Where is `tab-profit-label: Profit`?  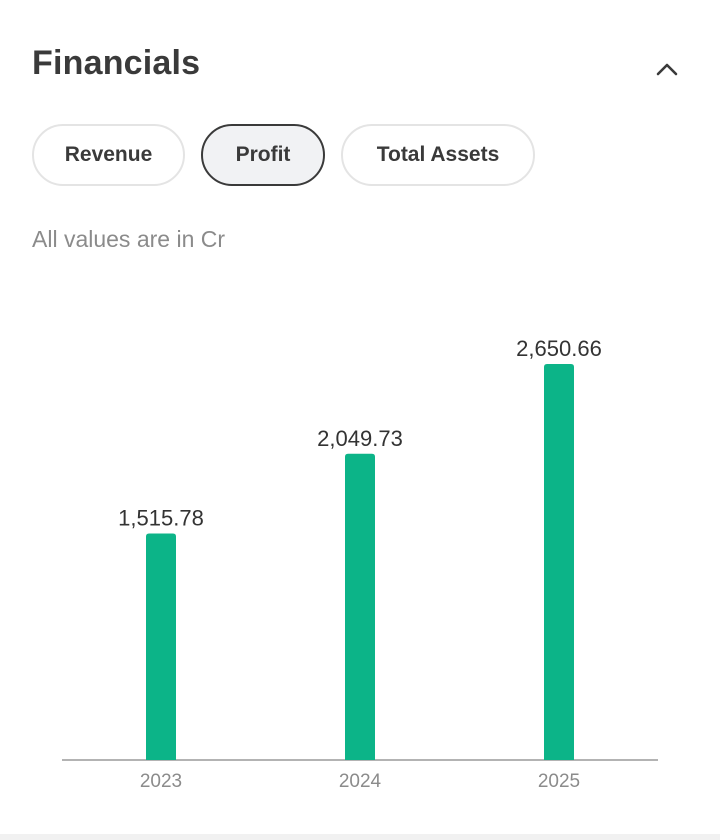 tab-profit-label: Profit is located at coordinates (263, 154).